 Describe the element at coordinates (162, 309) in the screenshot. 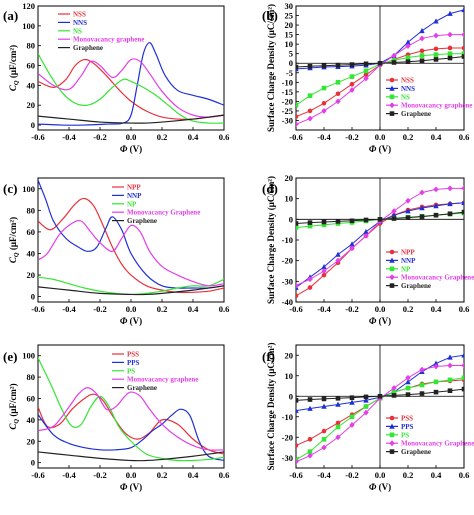

I see `xtick-label-c-4: 0.2` at that location.